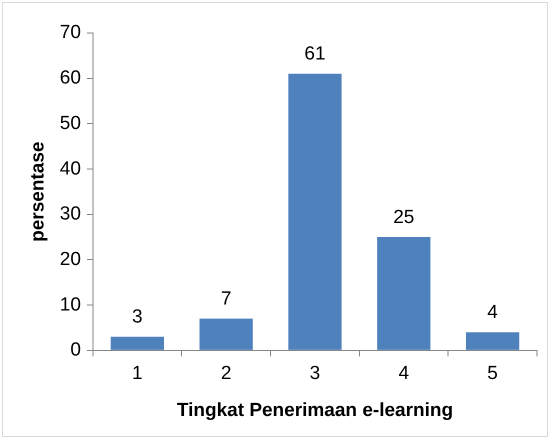 This screenshot has width=550, height=439. Describe the element at coordinates (137, 373) in the screenshot. I see `x-tick-label: 1` at that location.